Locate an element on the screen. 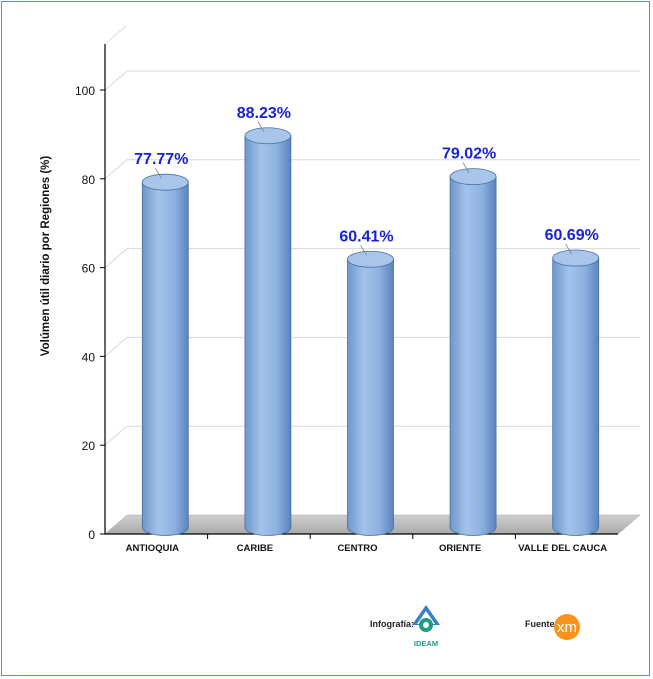  x-tick-label: CARIBE is located at coordinates (255, 548).